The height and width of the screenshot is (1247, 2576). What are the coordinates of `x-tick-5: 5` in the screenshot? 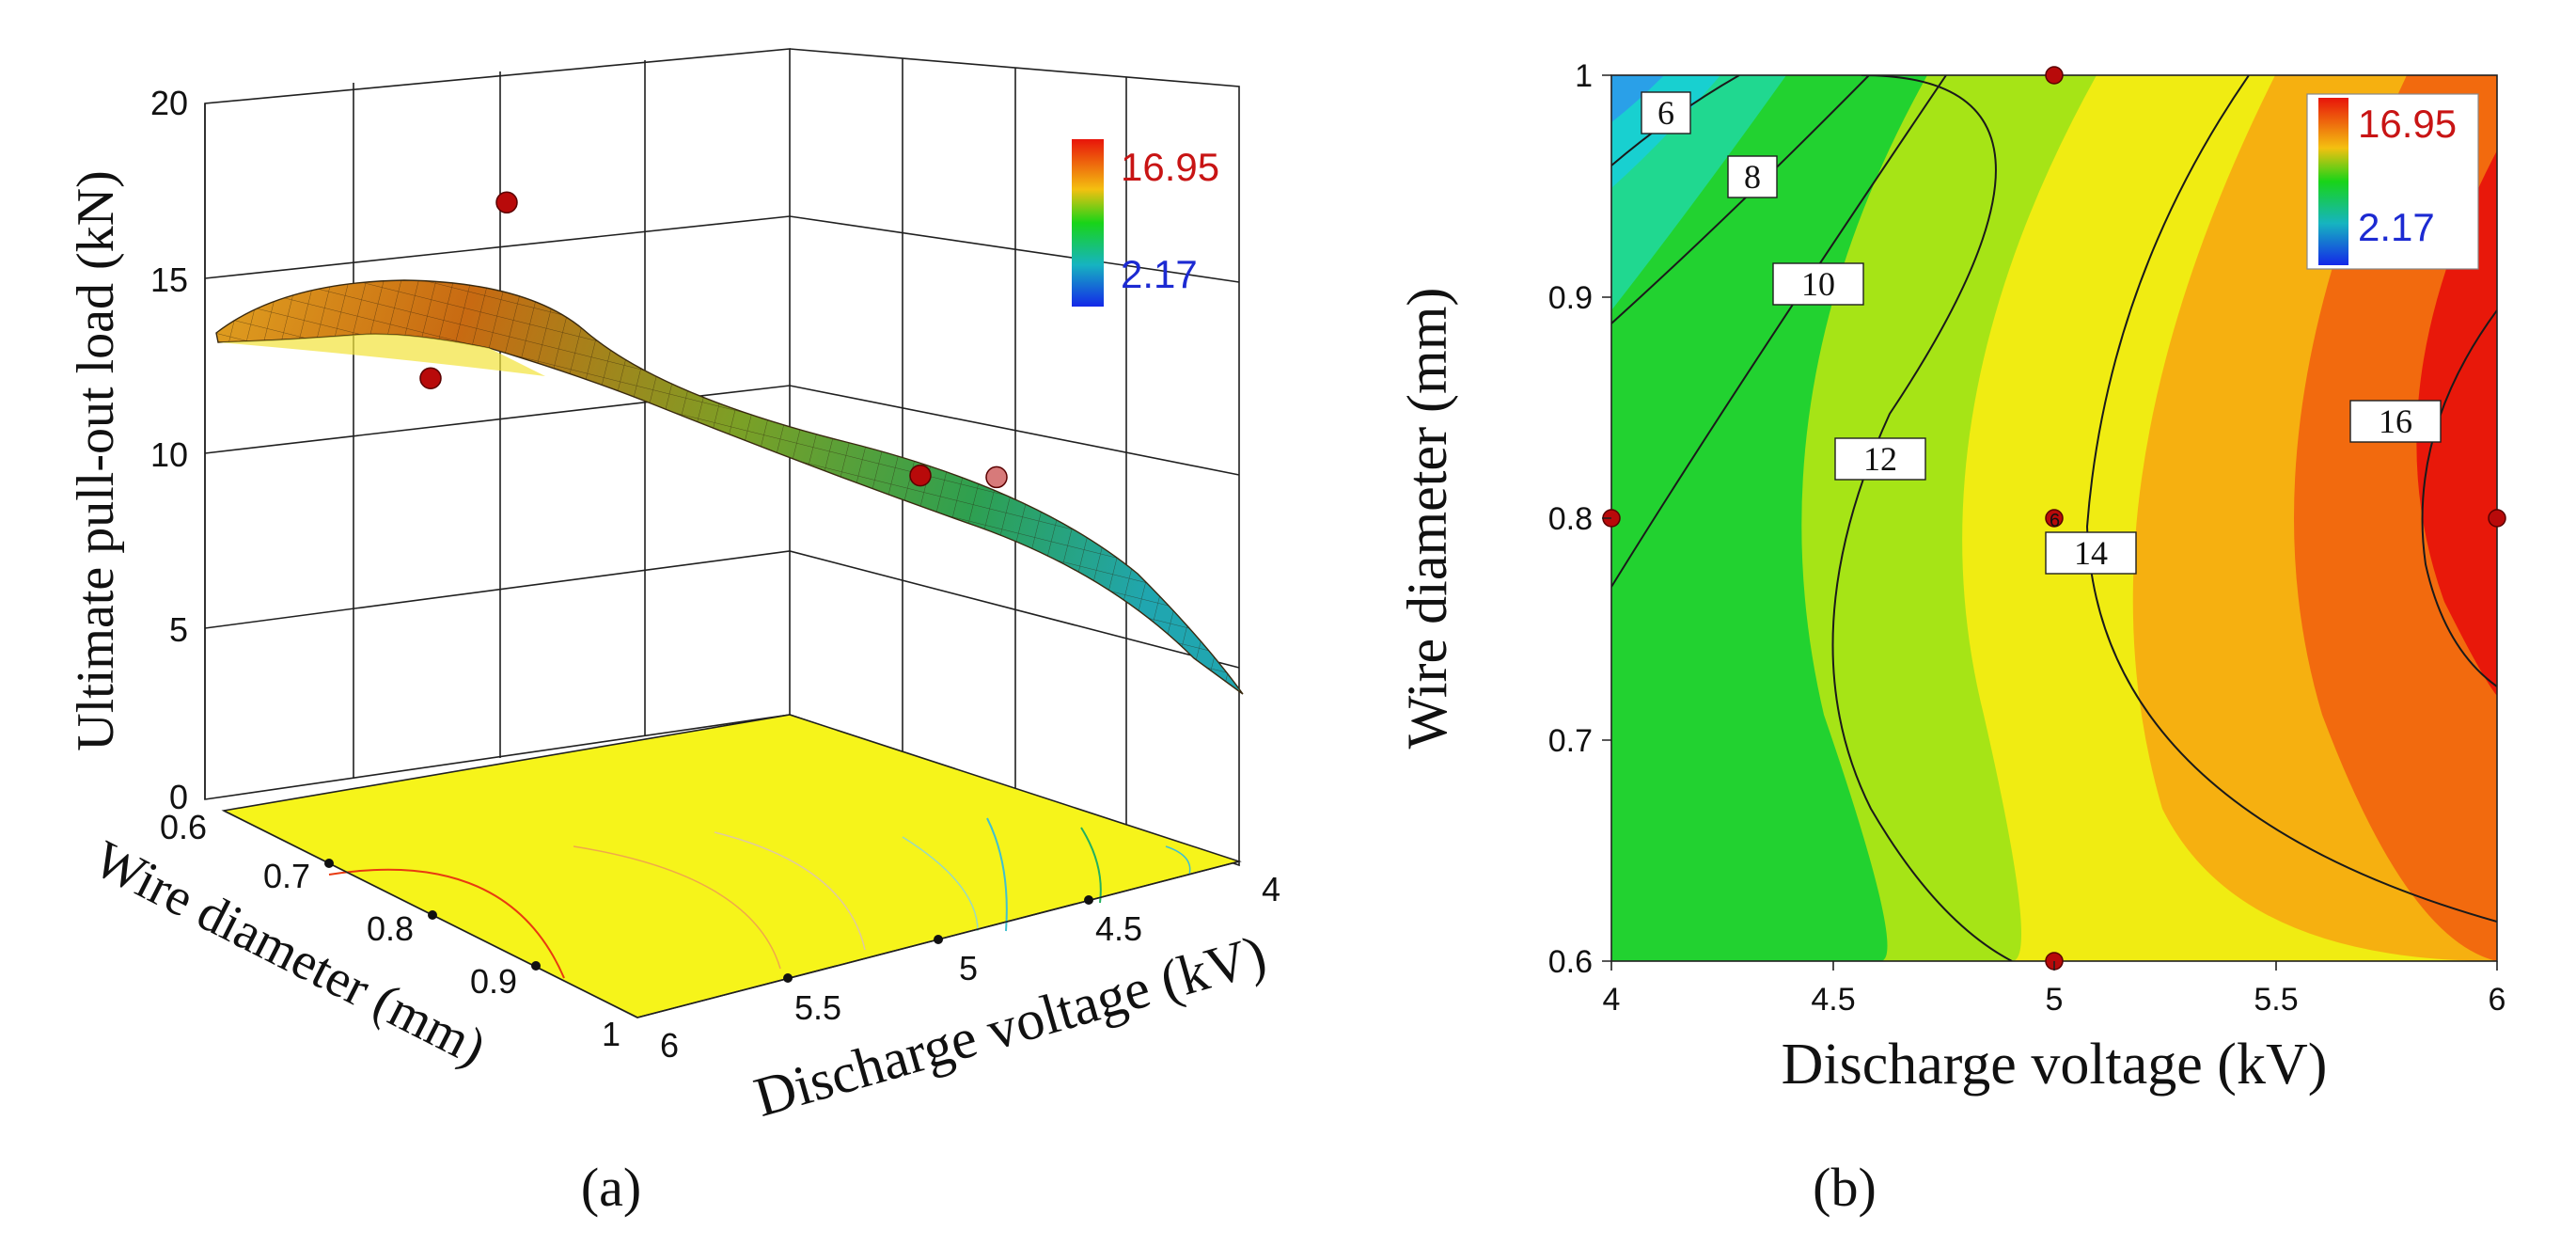 It's located at (969, 968).